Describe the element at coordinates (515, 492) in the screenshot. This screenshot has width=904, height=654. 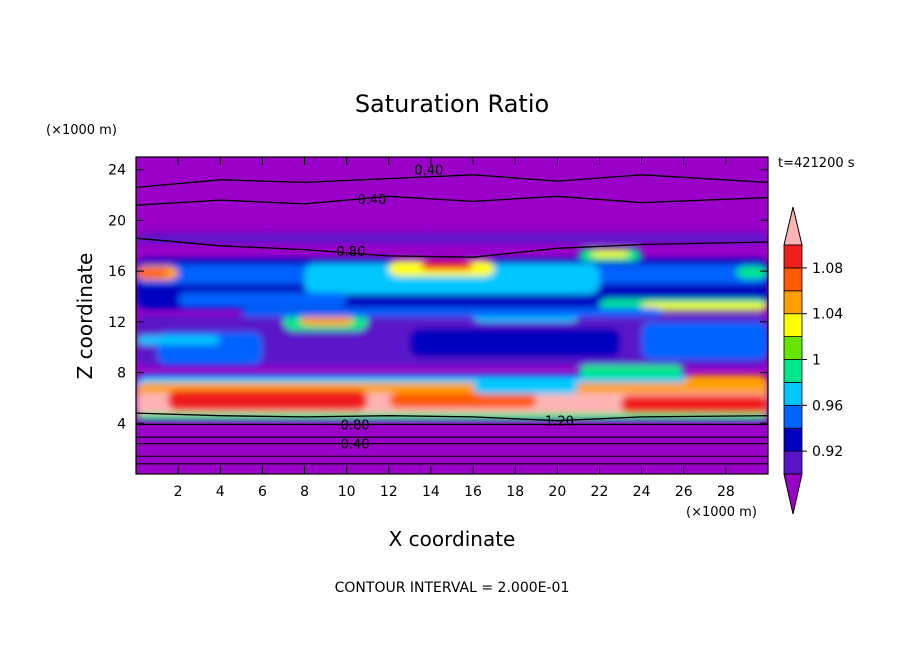
I see `x-tick-label: 18` at that location.